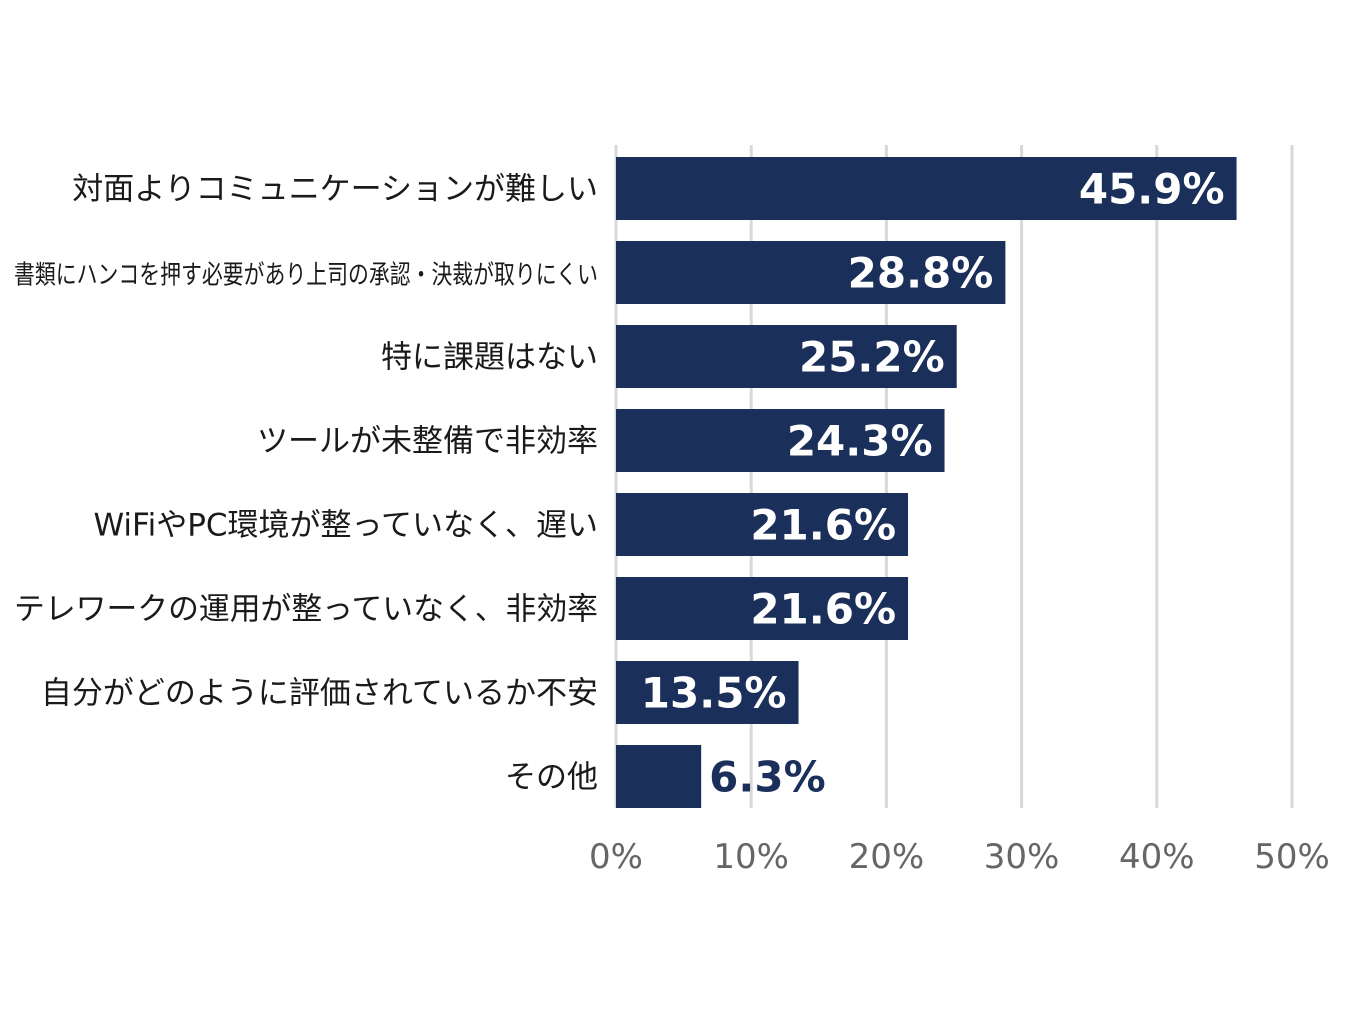  I want to click on category-label: WiFiやPC環境が整っていなく、遅い, so click(345, 526).